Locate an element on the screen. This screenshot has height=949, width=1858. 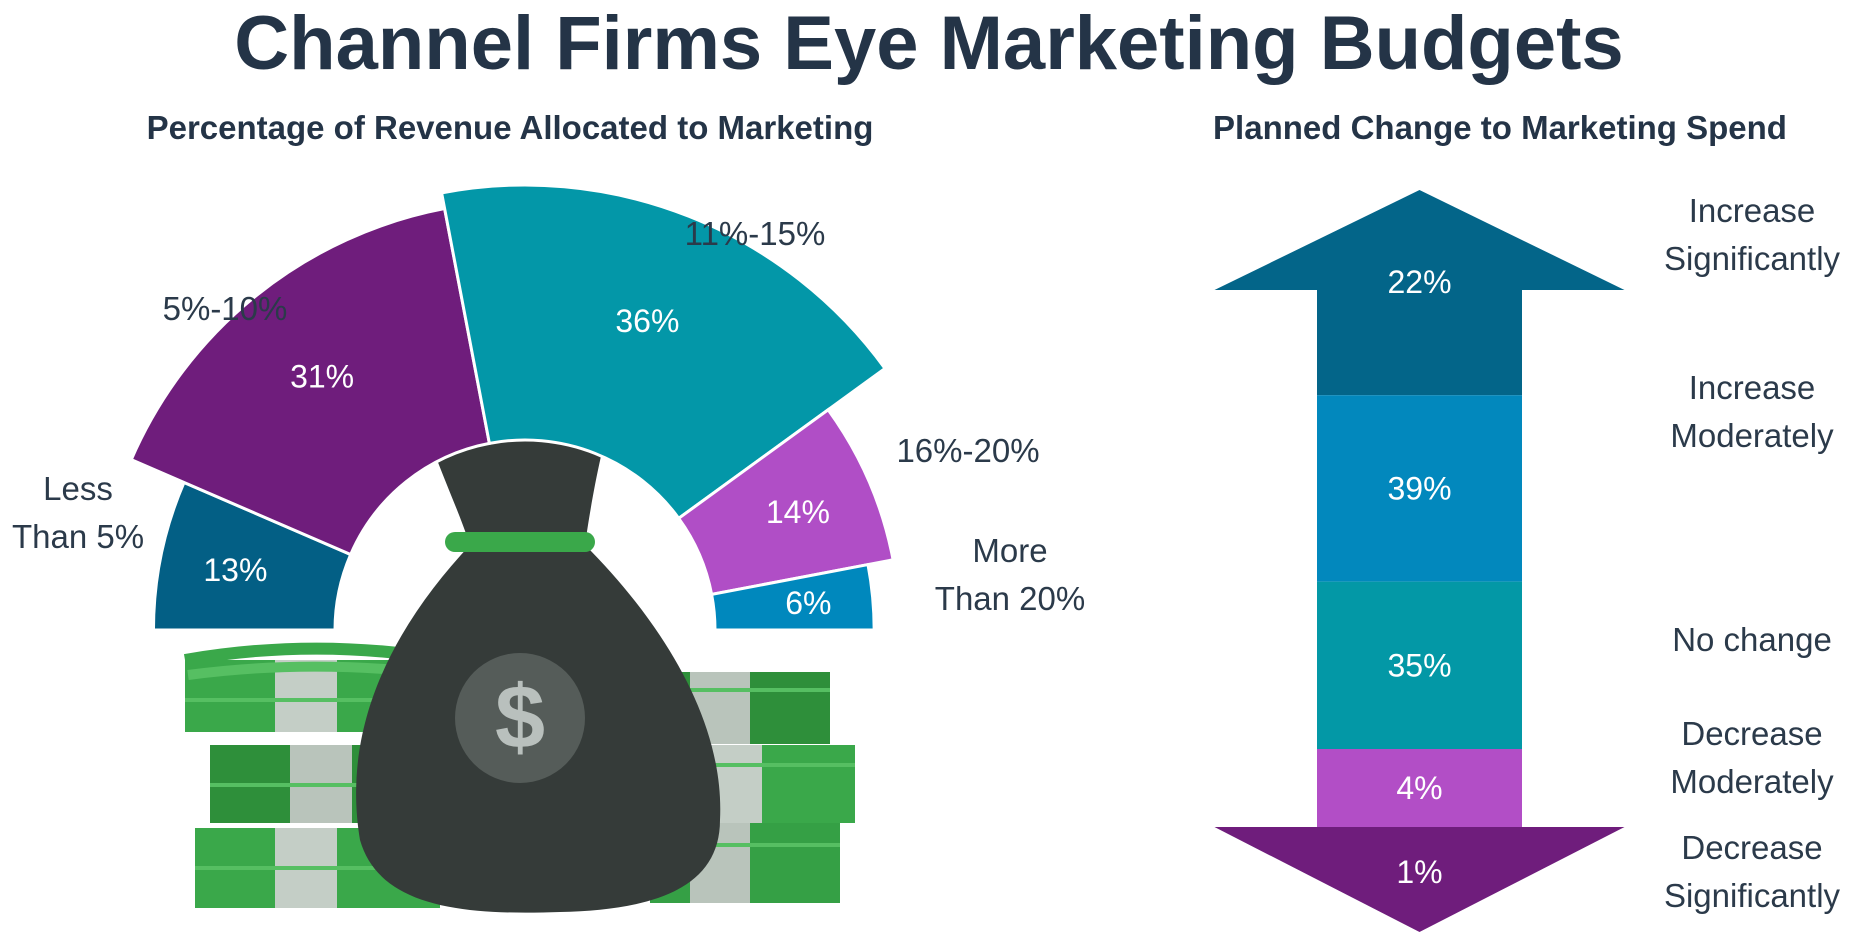
right-chart-title: Planned Change to Marketing Spend is located at coordinates (1500, 127).